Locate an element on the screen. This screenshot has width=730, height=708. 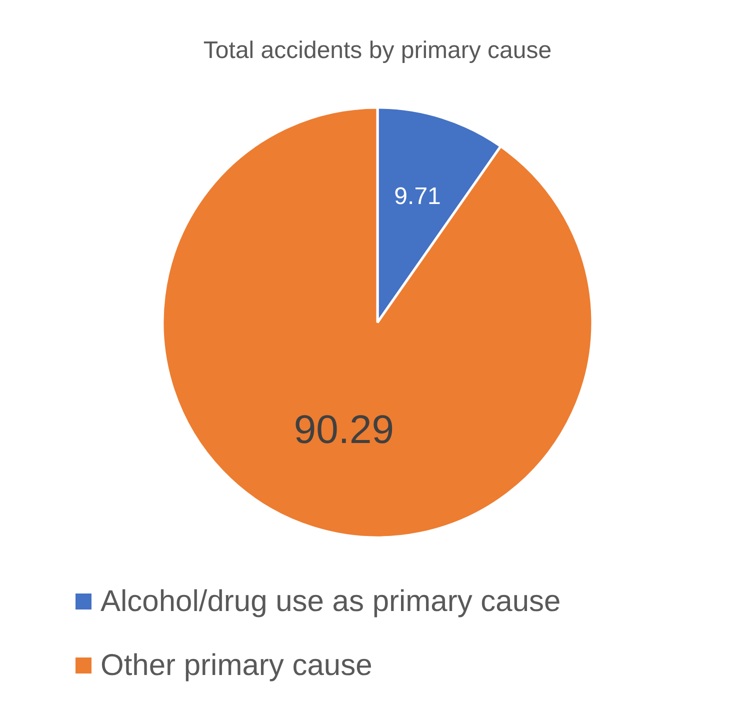
legend-label: Other primary cause is located at coordinates (236, 665).